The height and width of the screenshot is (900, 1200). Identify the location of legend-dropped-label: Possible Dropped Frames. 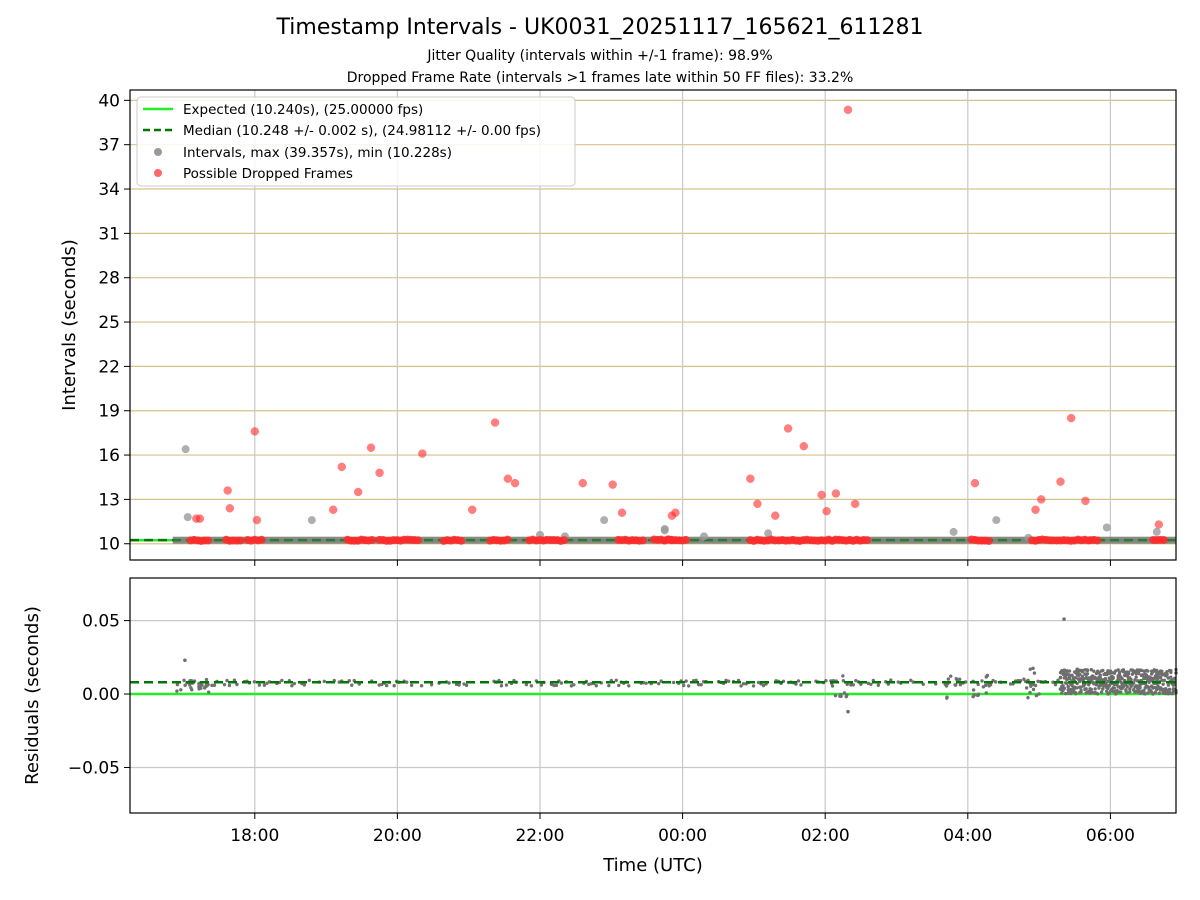
(268, 174).